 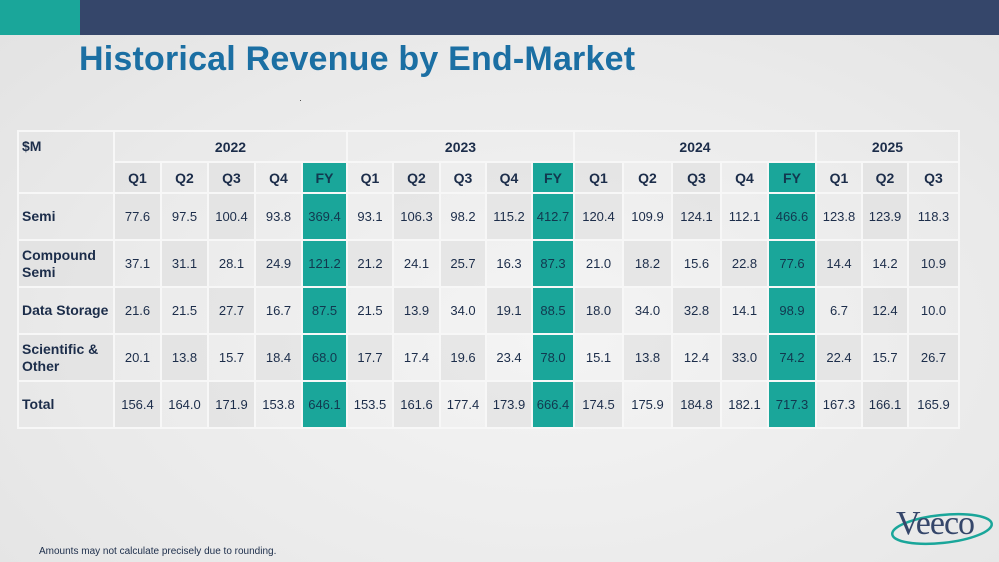 What do you see at coordinates (792, 263) in the screenshot?
I see `fy-value-cell: 77.6` at bounding box center [792, 263].